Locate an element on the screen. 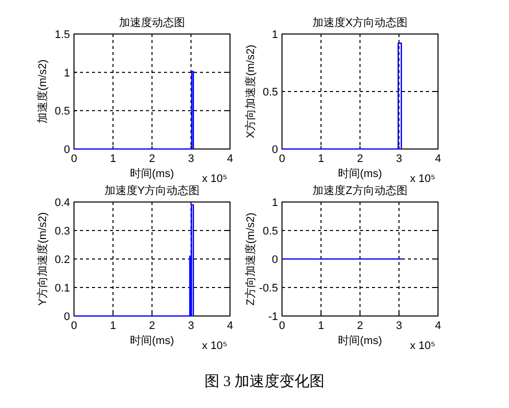 The width and height of the screenshot is (509, 408). y-axis-title: Z方向加速度(m/s2) is located at coordinates (250, 259).